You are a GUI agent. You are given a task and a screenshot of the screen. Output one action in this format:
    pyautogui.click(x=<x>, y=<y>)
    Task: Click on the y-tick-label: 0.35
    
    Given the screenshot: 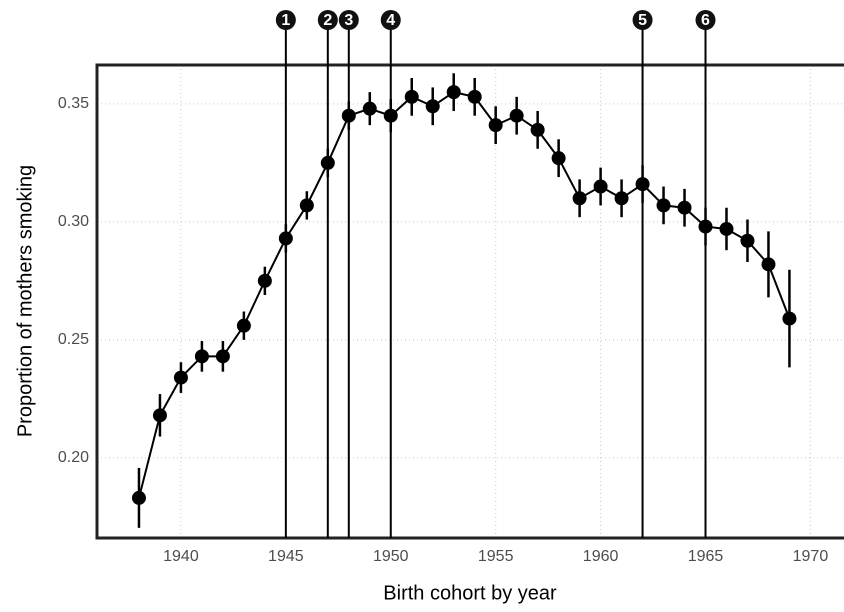 What is the action you would take?
    pyautogui.click(x=73, y=103)
    